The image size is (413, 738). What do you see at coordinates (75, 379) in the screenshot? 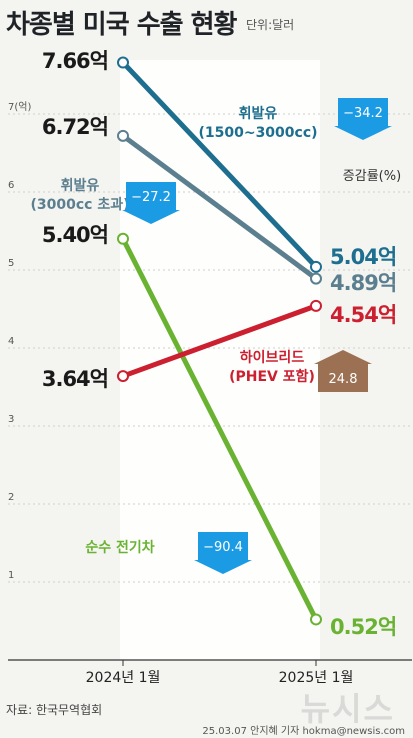
I see `data-label: 3.64억` at bounding box center [75, 379].